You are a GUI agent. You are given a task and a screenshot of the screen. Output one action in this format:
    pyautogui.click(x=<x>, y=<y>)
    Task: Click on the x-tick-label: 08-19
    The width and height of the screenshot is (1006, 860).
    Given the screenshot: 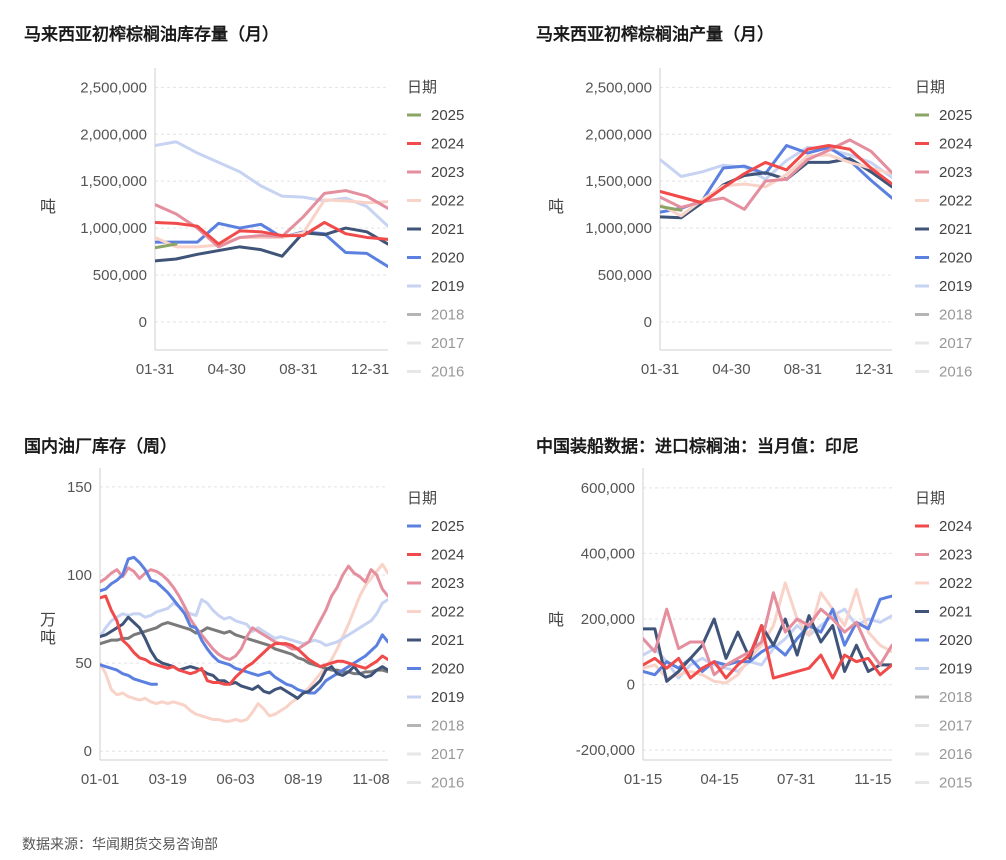 What is the action you would take?
    pyautogui.click(x=303, y=779)
    